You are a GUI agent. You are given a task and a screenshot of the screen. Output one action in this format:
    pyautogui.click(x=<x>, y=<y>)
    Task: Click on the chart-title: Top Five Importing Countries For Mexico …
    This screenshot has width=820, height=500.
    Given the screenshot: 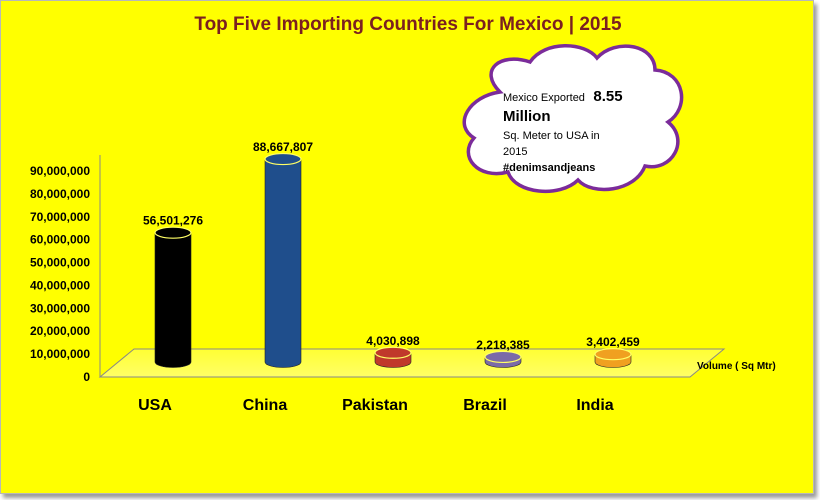 What is the action you would take?
    pyautogui.click(x=408, y=24)
    